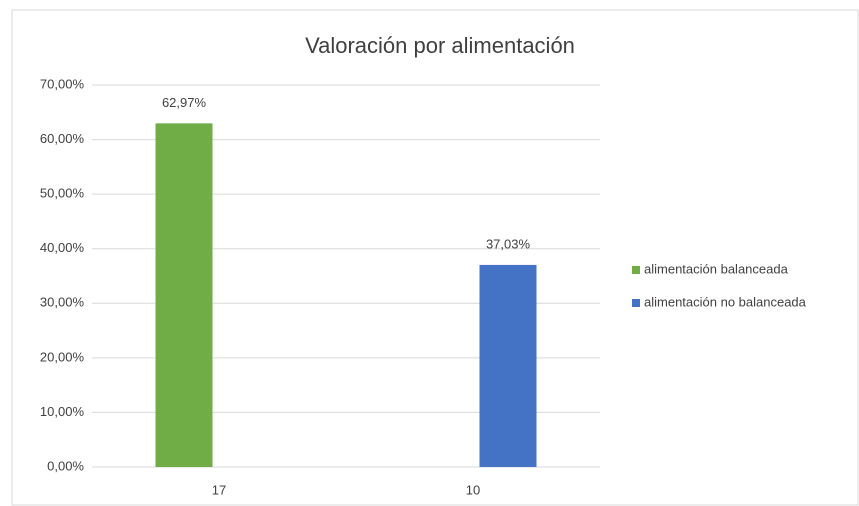 Image resolution: width=859 pixels, height=506 pixels. Describe the element at coordinates (184, 102) in the screenshot. I see `data-label: 62,97%` at that location.